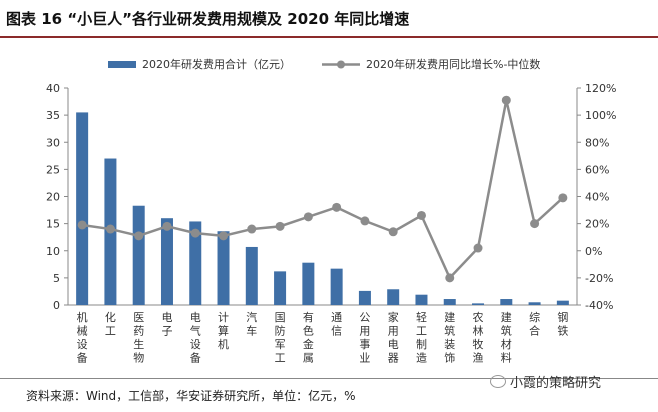  I want to click on category-label: 机械设备, so click(82, 337).